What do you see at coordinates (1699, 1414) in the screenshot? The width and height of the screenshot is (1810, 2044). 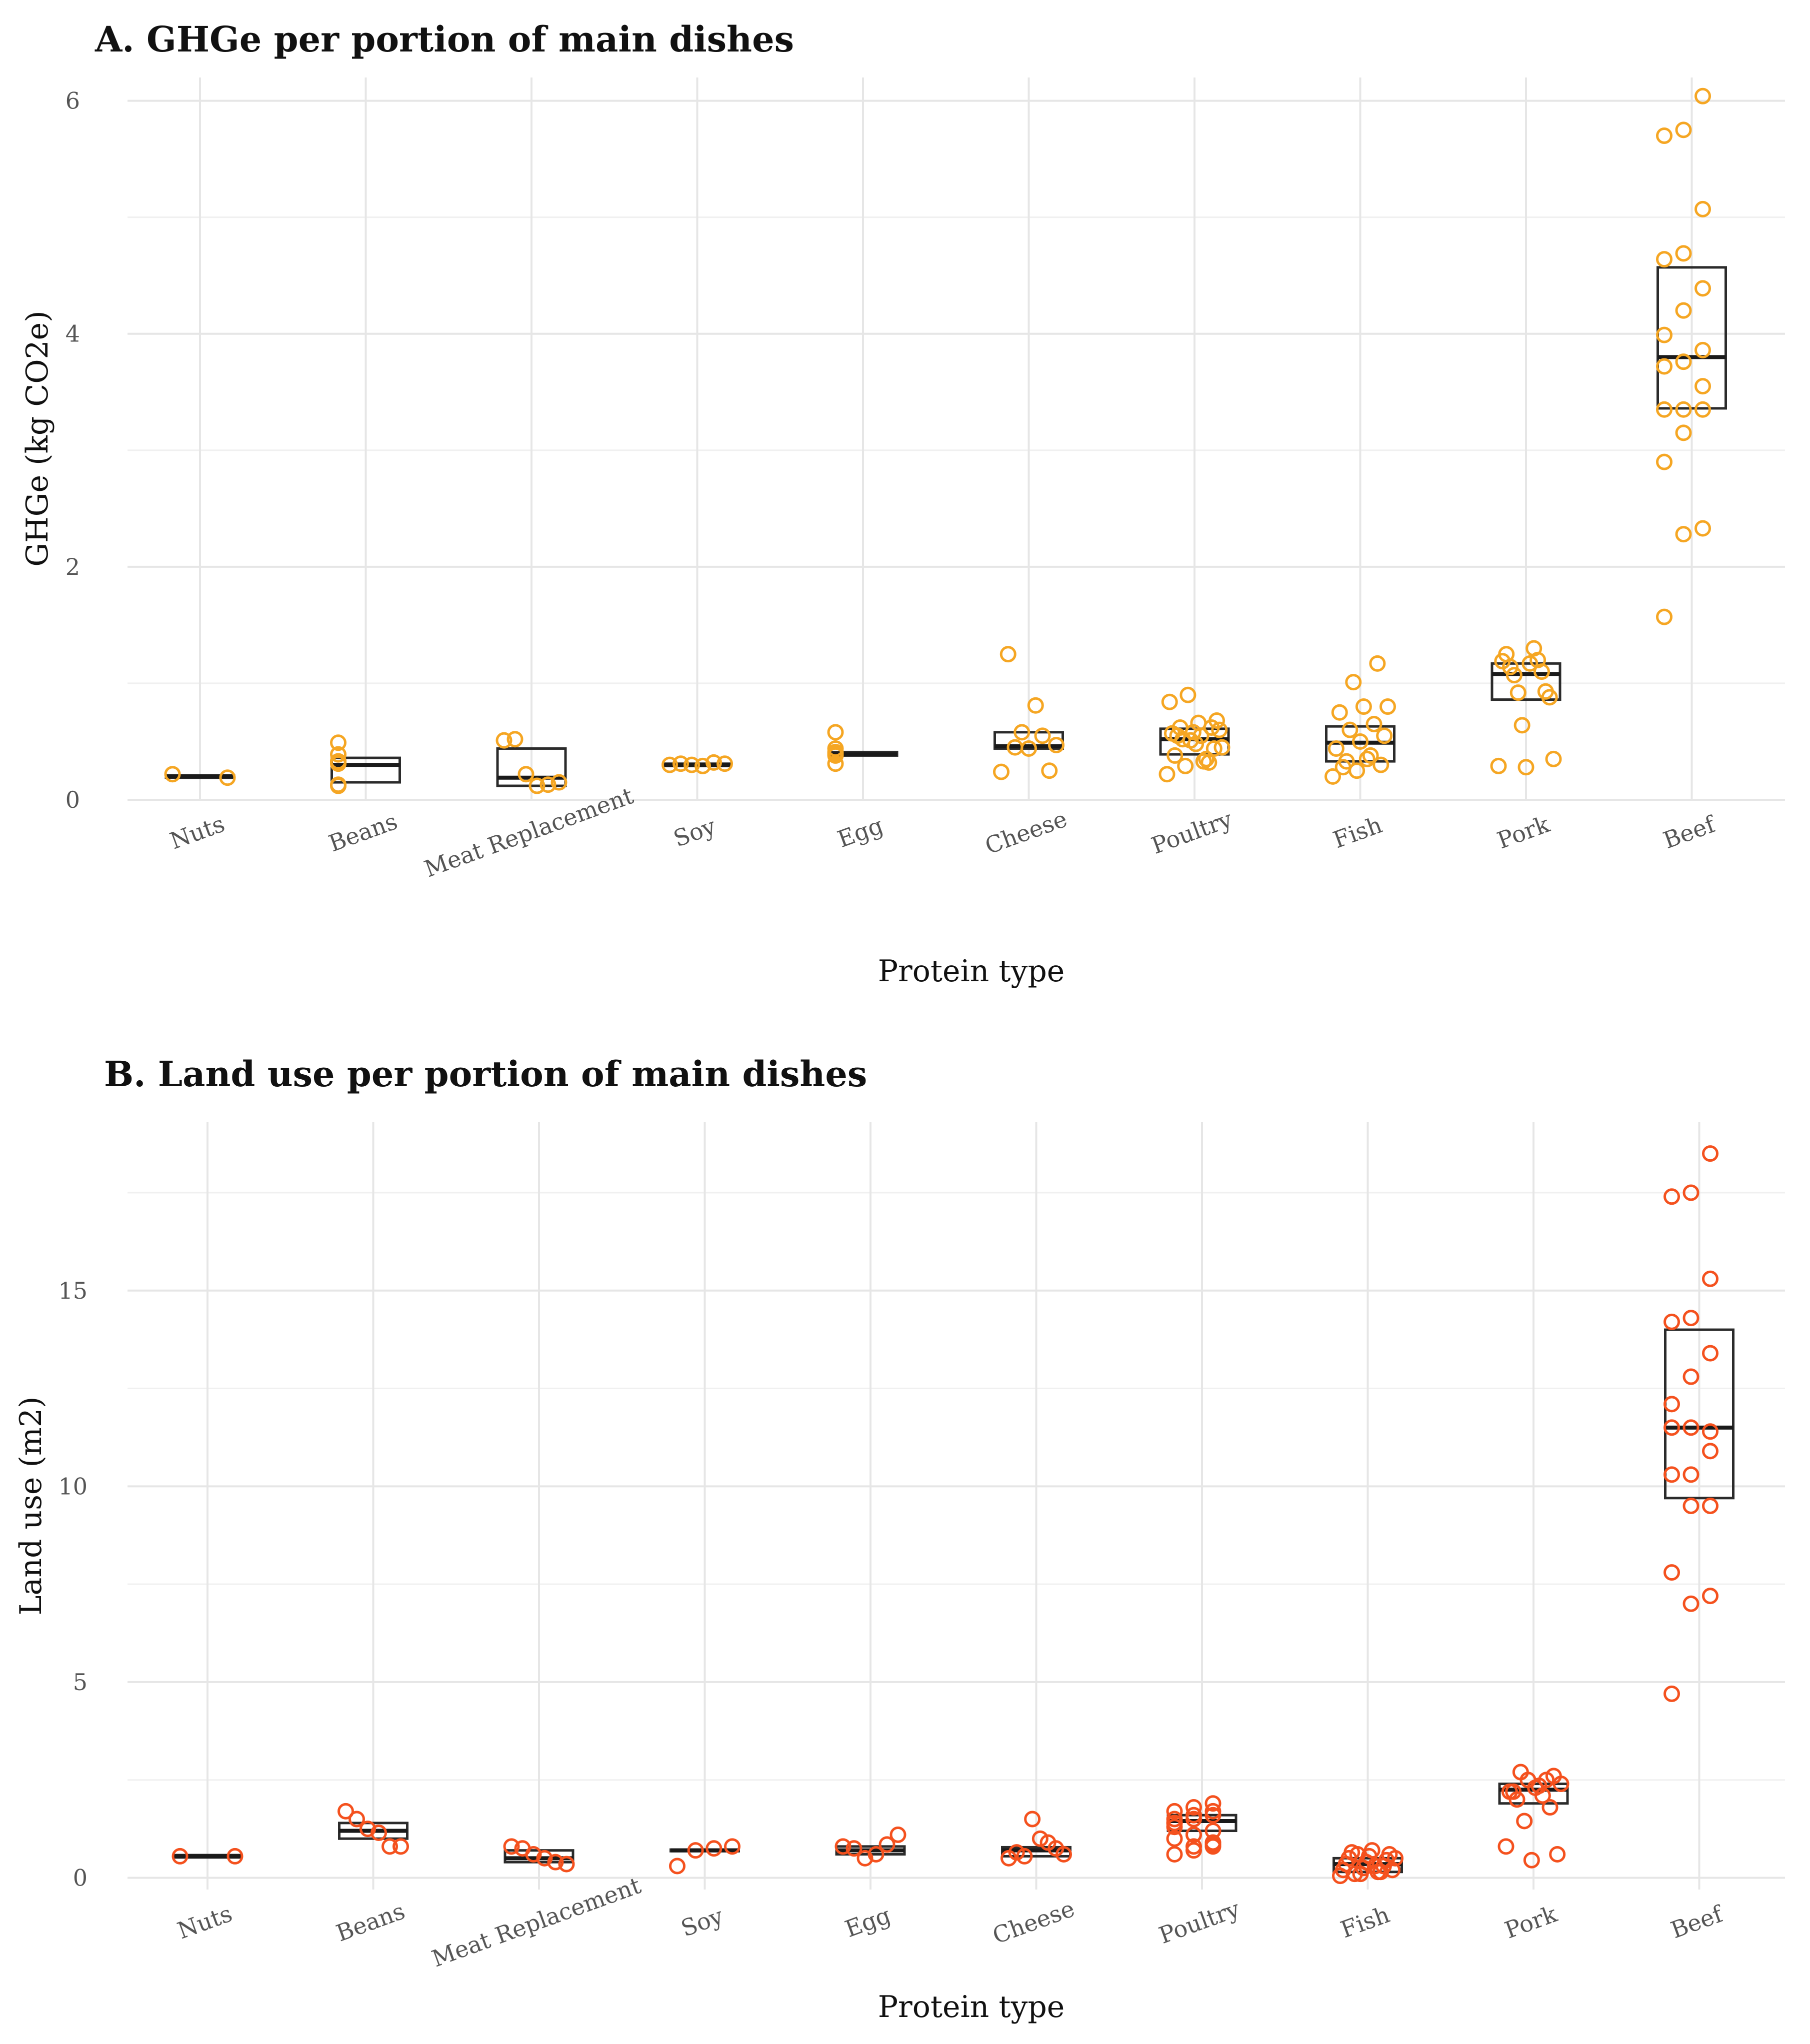 I see `box-beef` at bounding box center [1699, 1414].